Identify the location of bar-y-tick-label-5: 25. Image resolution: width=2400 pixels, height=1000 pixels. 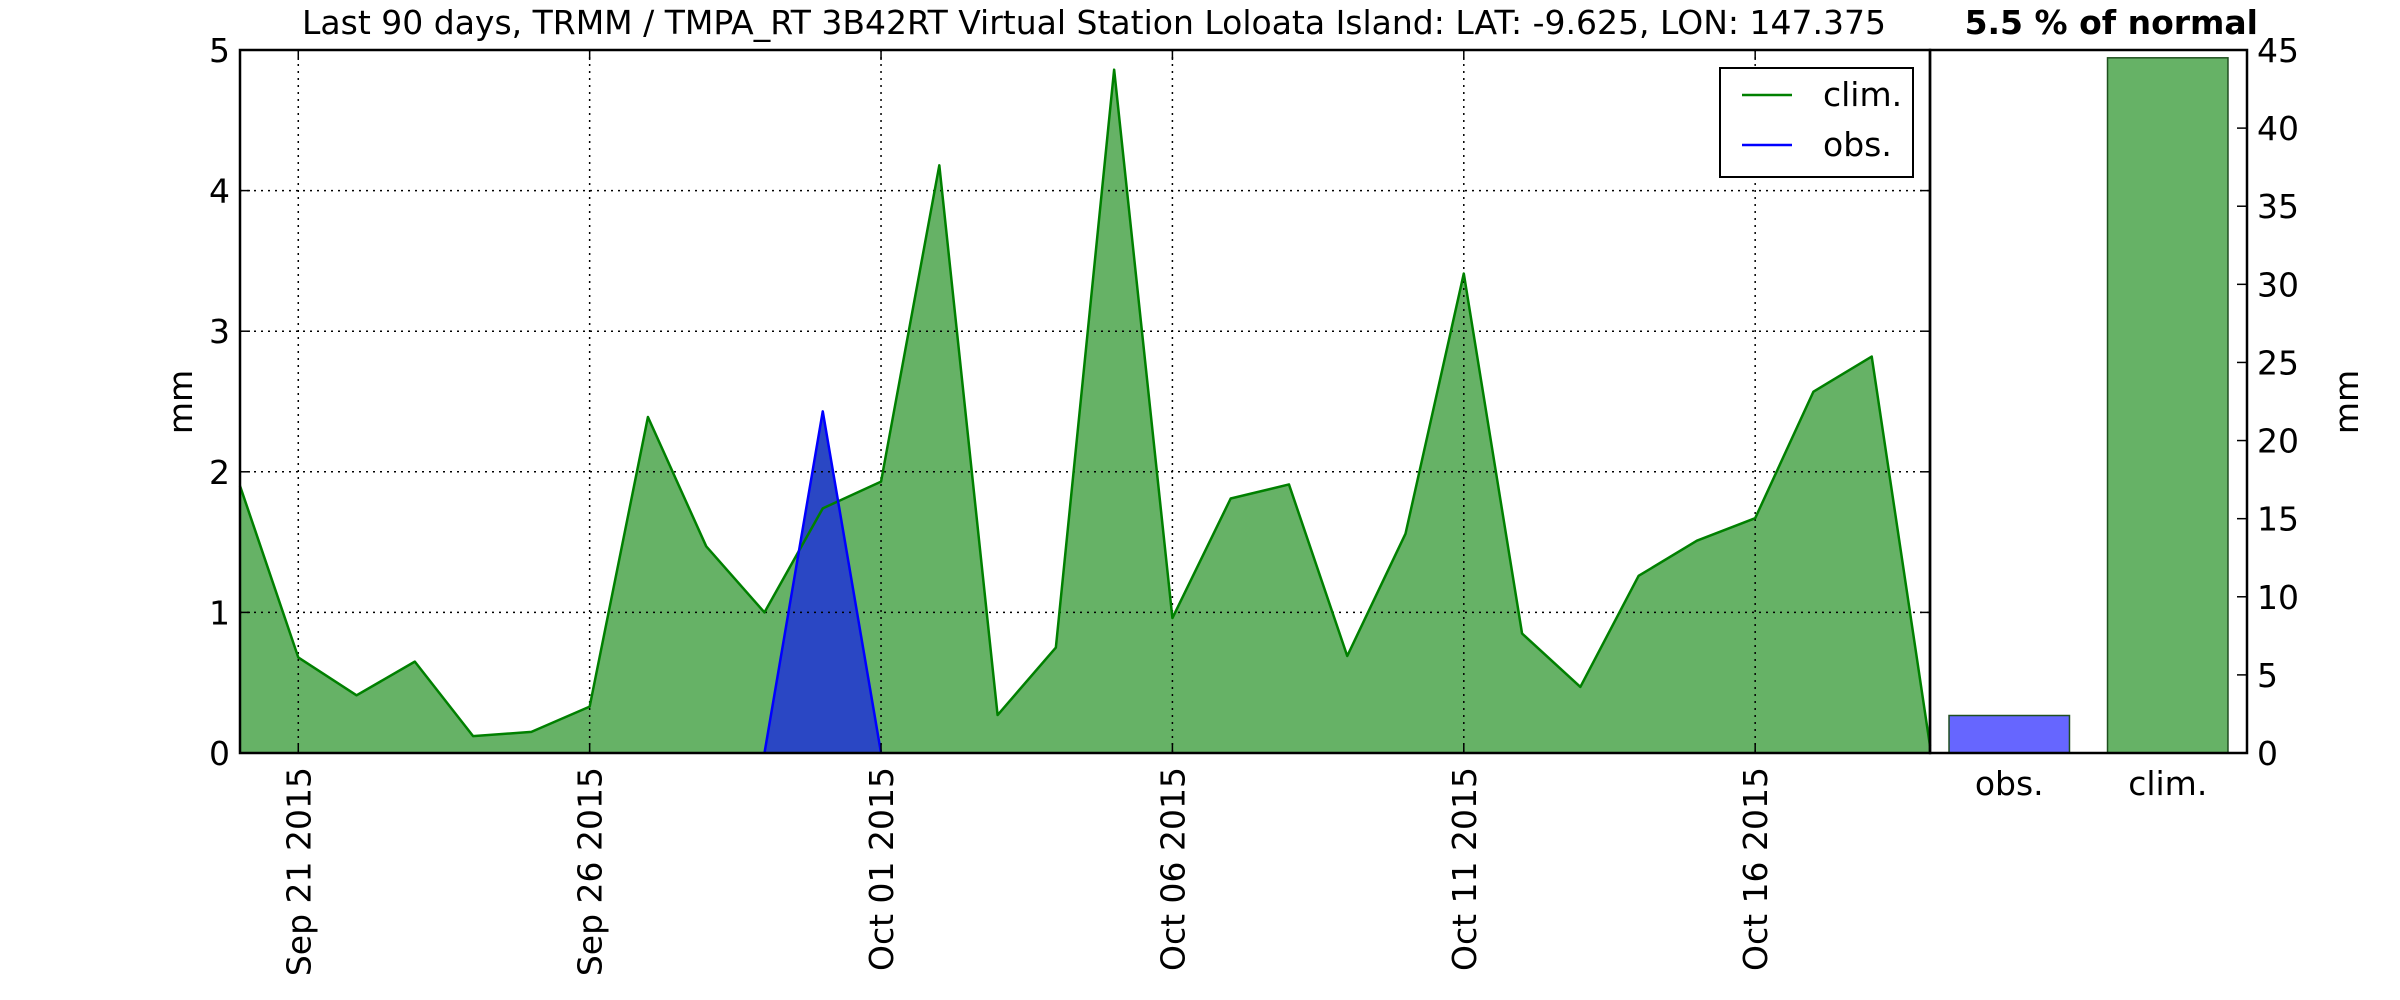
(2278, 362).